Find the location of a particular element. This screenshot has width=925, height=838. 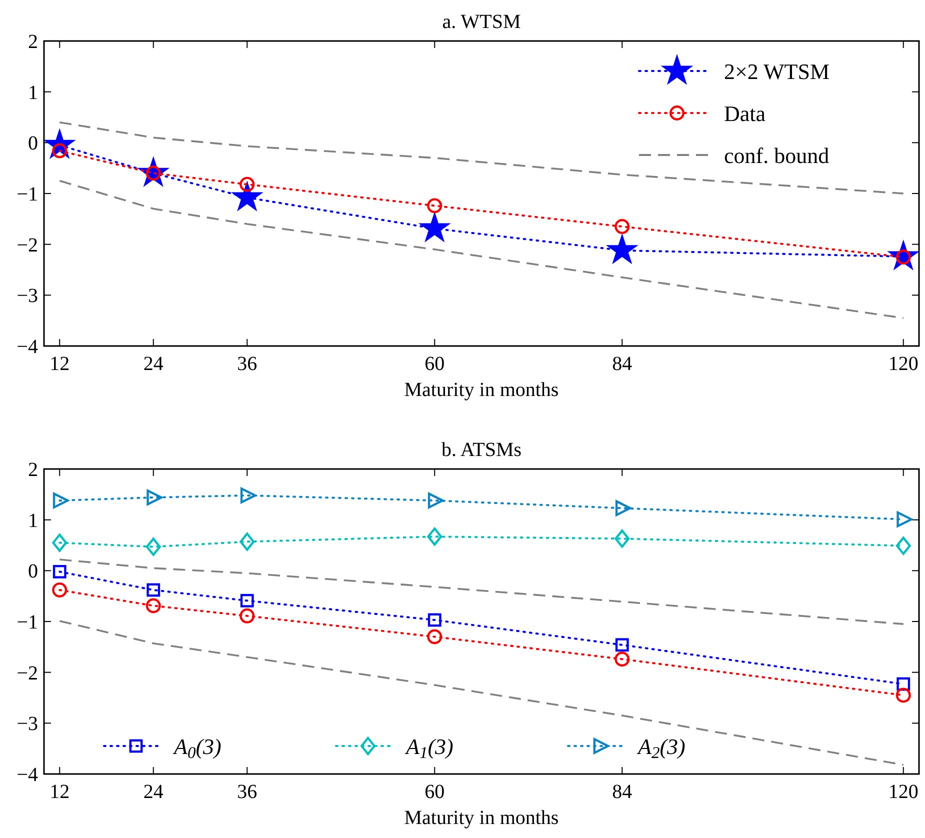

legend-label: 2×2 WTSM is located at coordinates (777, 71).